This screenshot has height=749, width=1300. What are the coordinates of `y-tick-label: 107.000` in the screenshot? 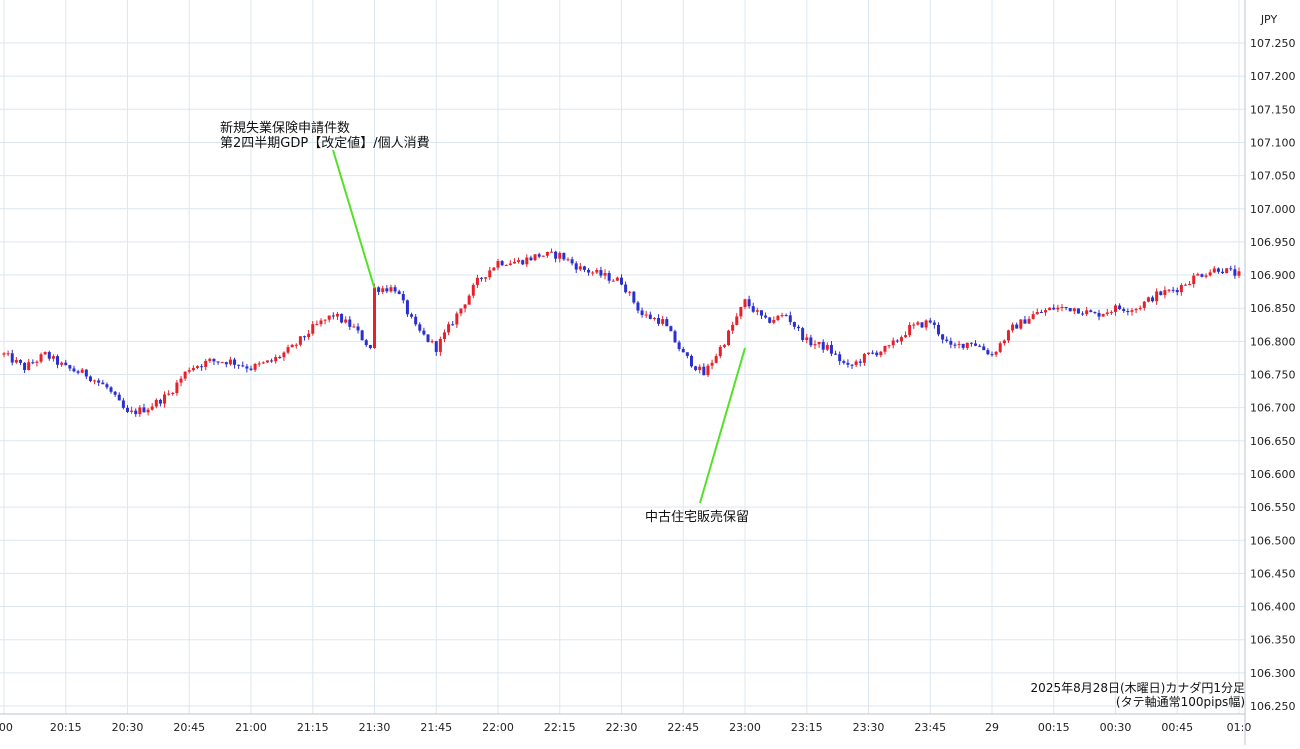 It's located at (1273, 209).